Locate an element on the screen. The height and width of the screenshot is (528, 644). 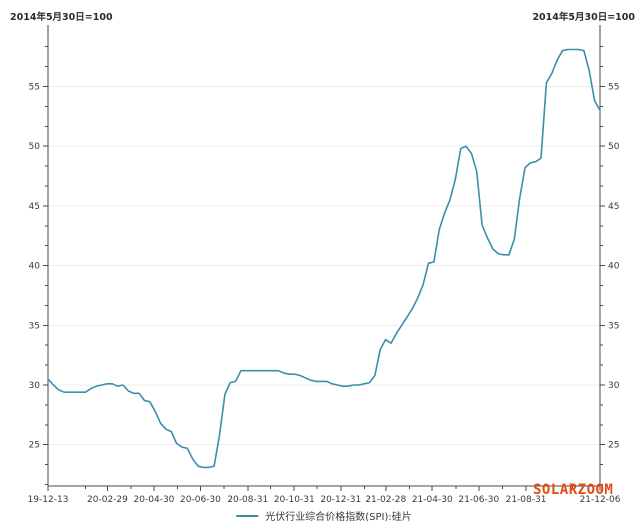
y-tick-label-right: 45 is located at coordinates (613, 207).